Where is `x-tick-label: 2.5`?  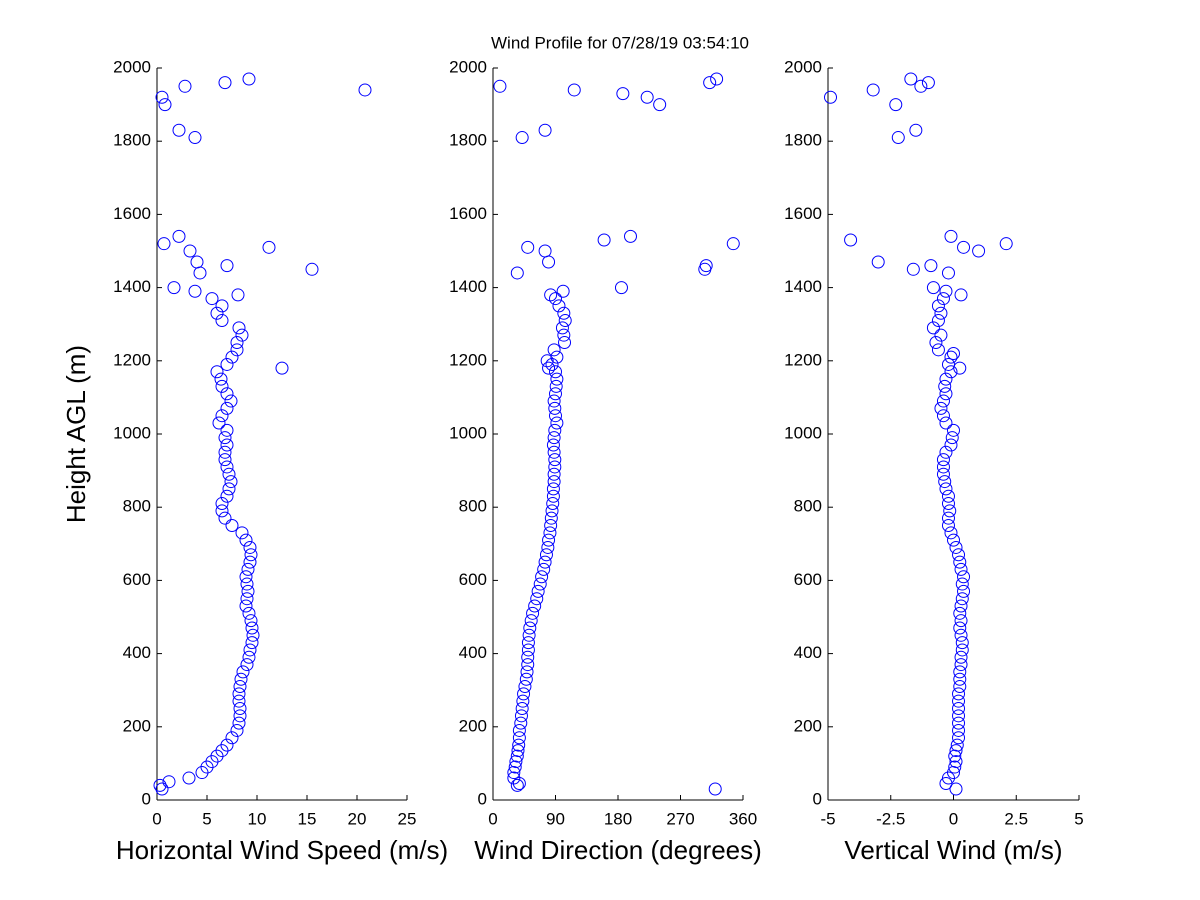
x-tick-label: 2.5 is located at coordinates (1016, 818).